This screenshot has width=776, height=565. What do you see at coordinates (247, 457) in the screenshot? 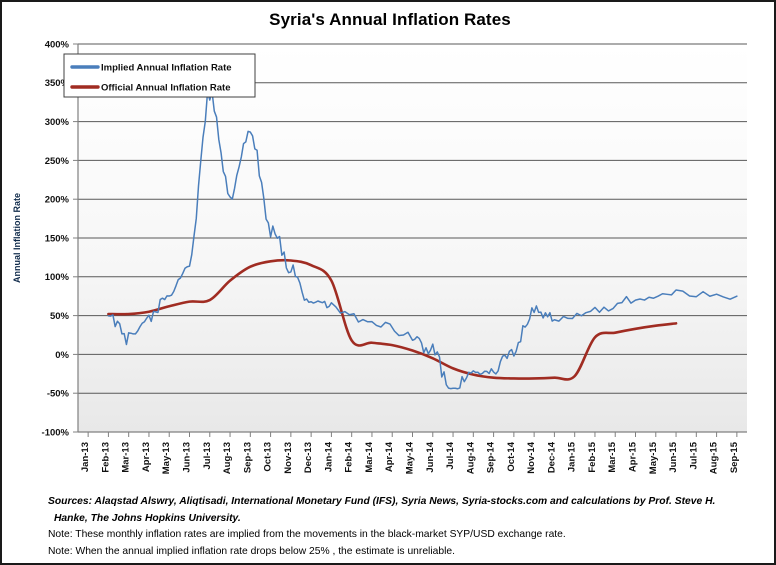
I see `x-tick-label: Sep-13` at bounding box center [247, 457].